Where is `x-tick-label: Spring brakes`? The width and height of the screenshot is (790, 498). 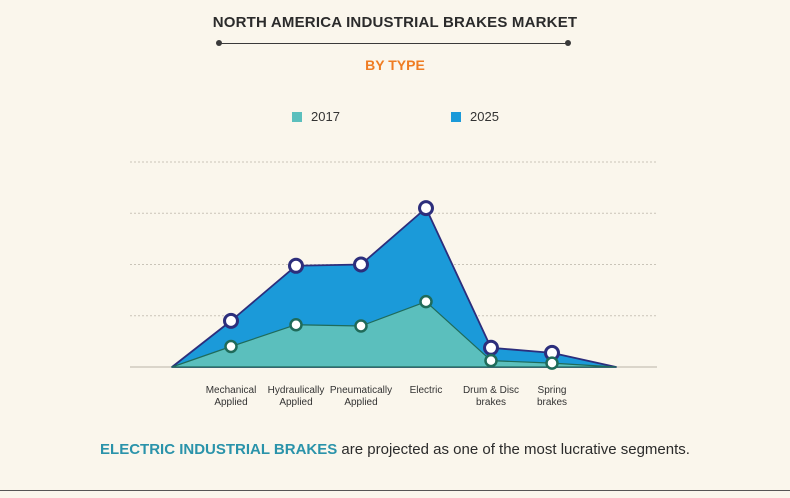 x-tick-label: Spring brakes is located at coordinates (552, 396).